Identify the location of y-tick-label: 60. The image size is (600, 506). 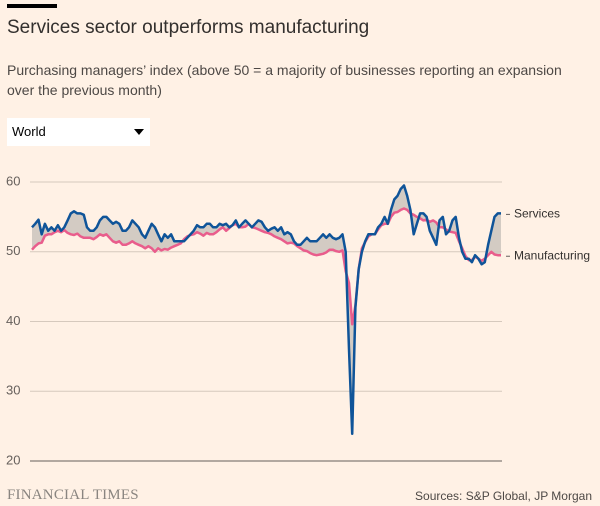
(13, 180).